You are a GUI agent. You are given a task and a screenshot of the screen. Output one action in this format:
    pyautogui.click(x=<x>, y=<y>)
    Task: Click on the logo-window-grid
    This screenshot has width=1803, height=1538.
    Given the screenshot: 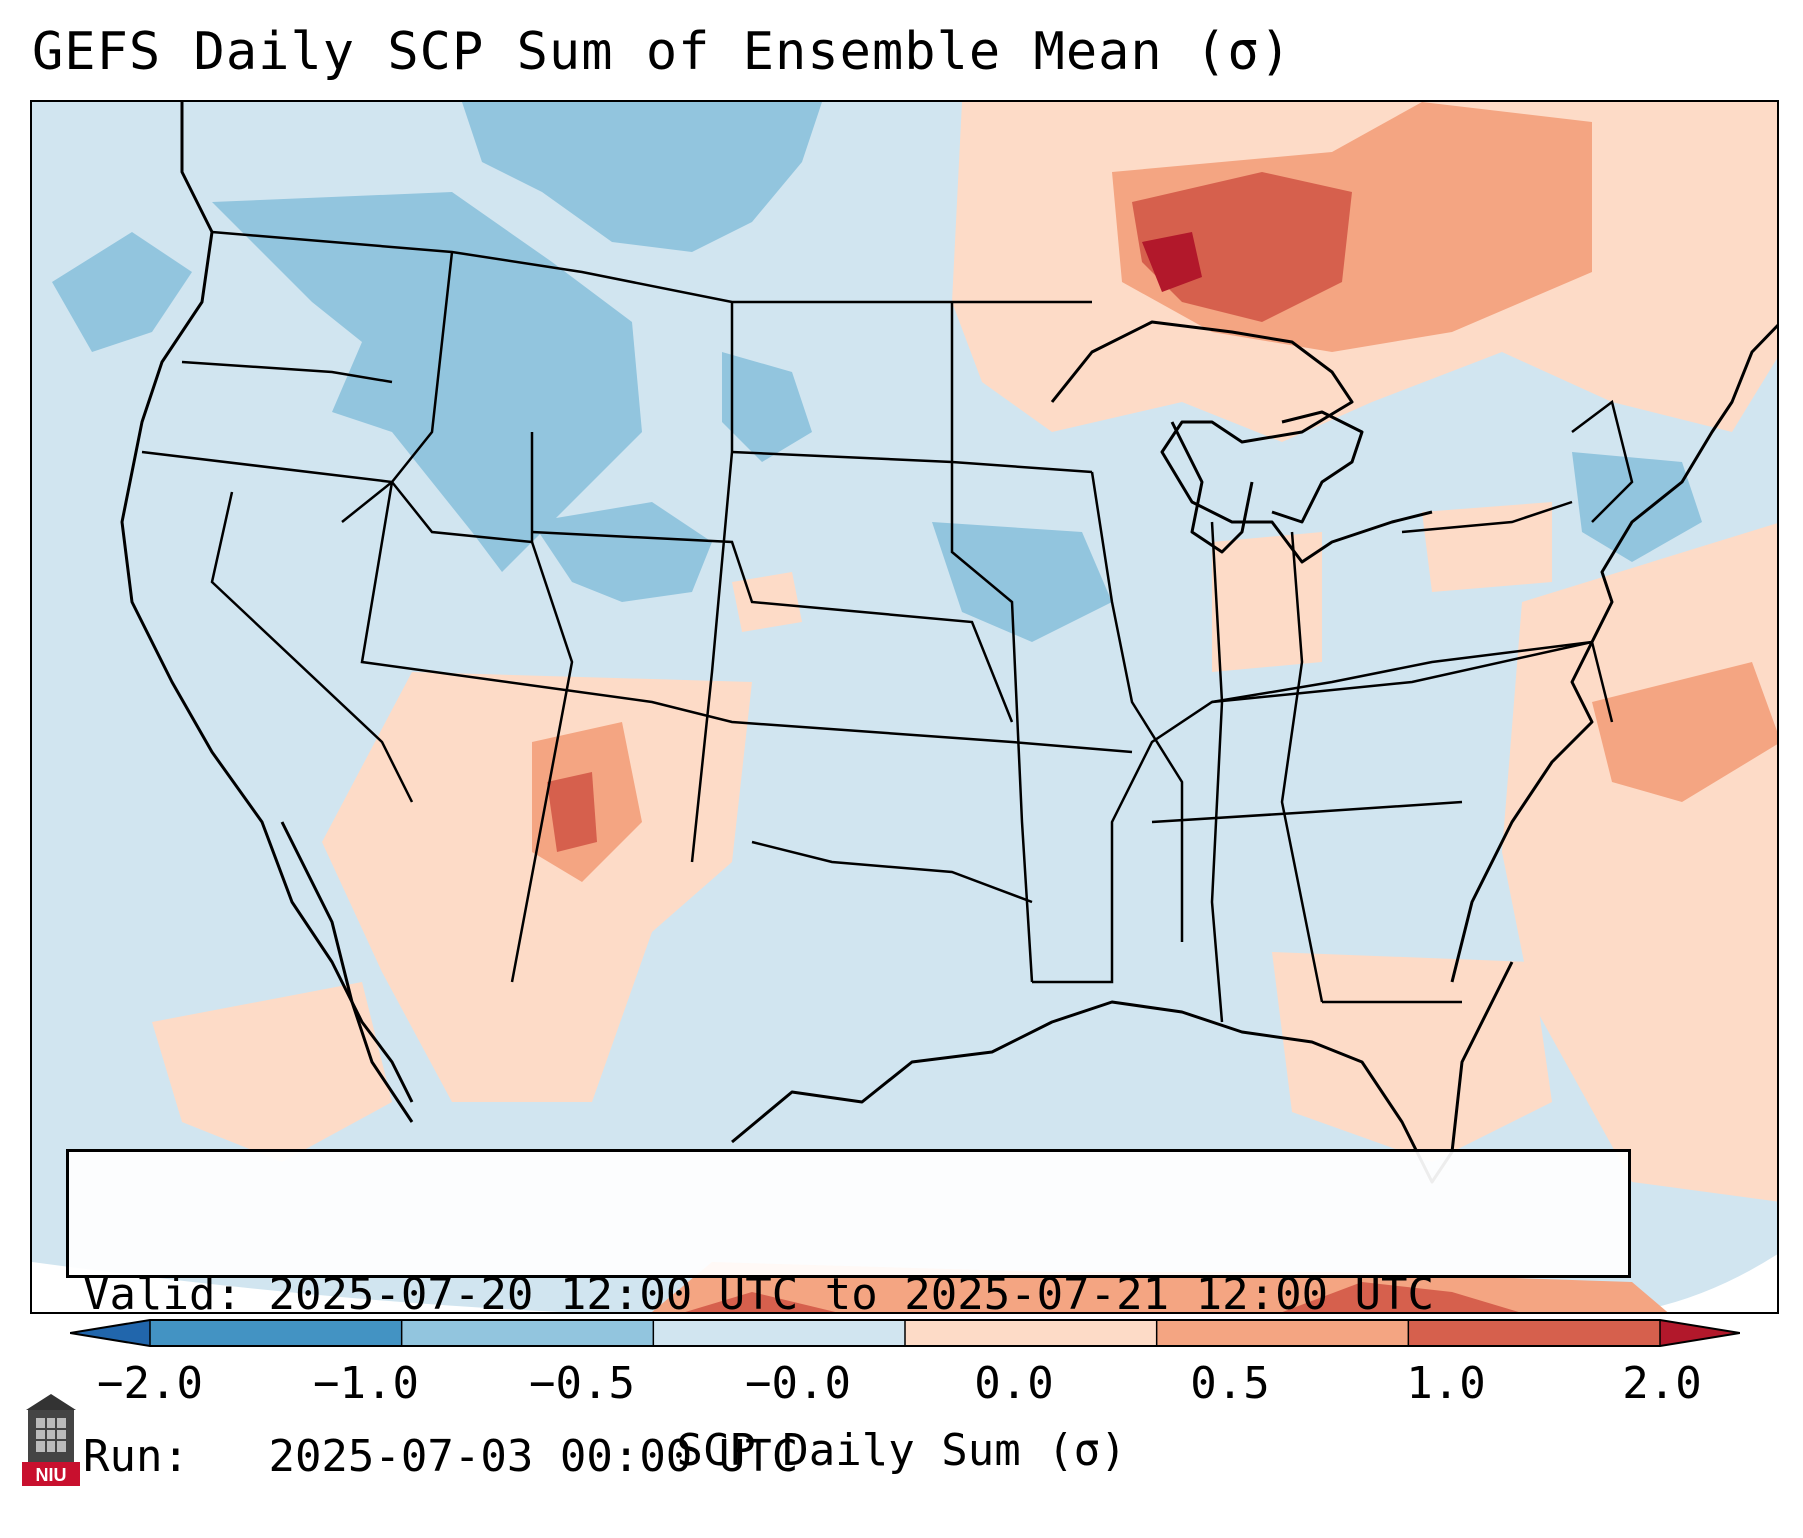 What is the action you would take?
    pyautogui.click(x=51, y=1435)
    